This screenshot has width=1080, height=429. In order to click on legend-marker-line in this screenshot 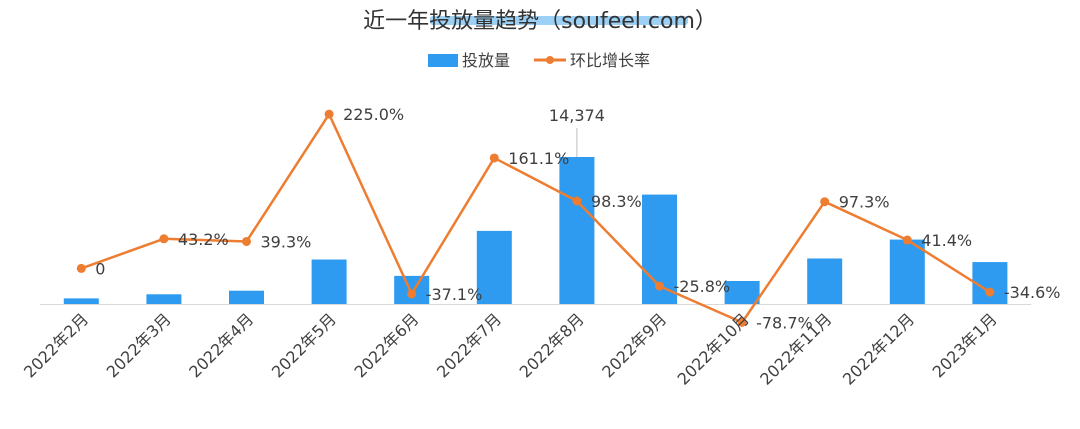, I will do `click(550, 60)`.